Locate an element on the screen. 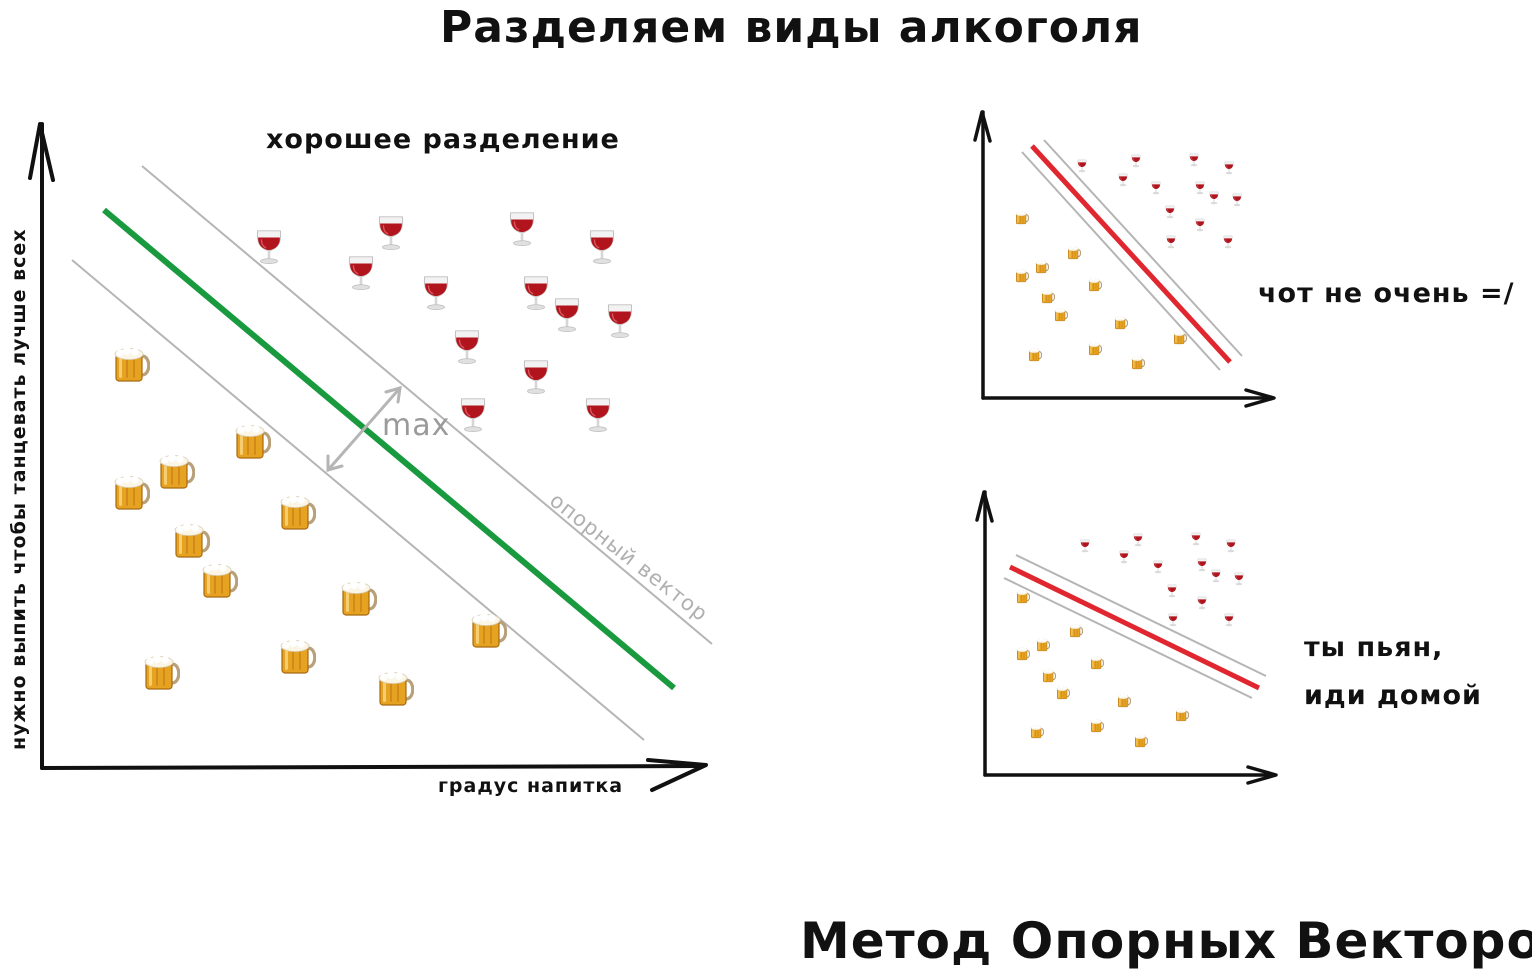  bad-separation-2-line1: ты пьян, is located at coordinates (1374, 647).